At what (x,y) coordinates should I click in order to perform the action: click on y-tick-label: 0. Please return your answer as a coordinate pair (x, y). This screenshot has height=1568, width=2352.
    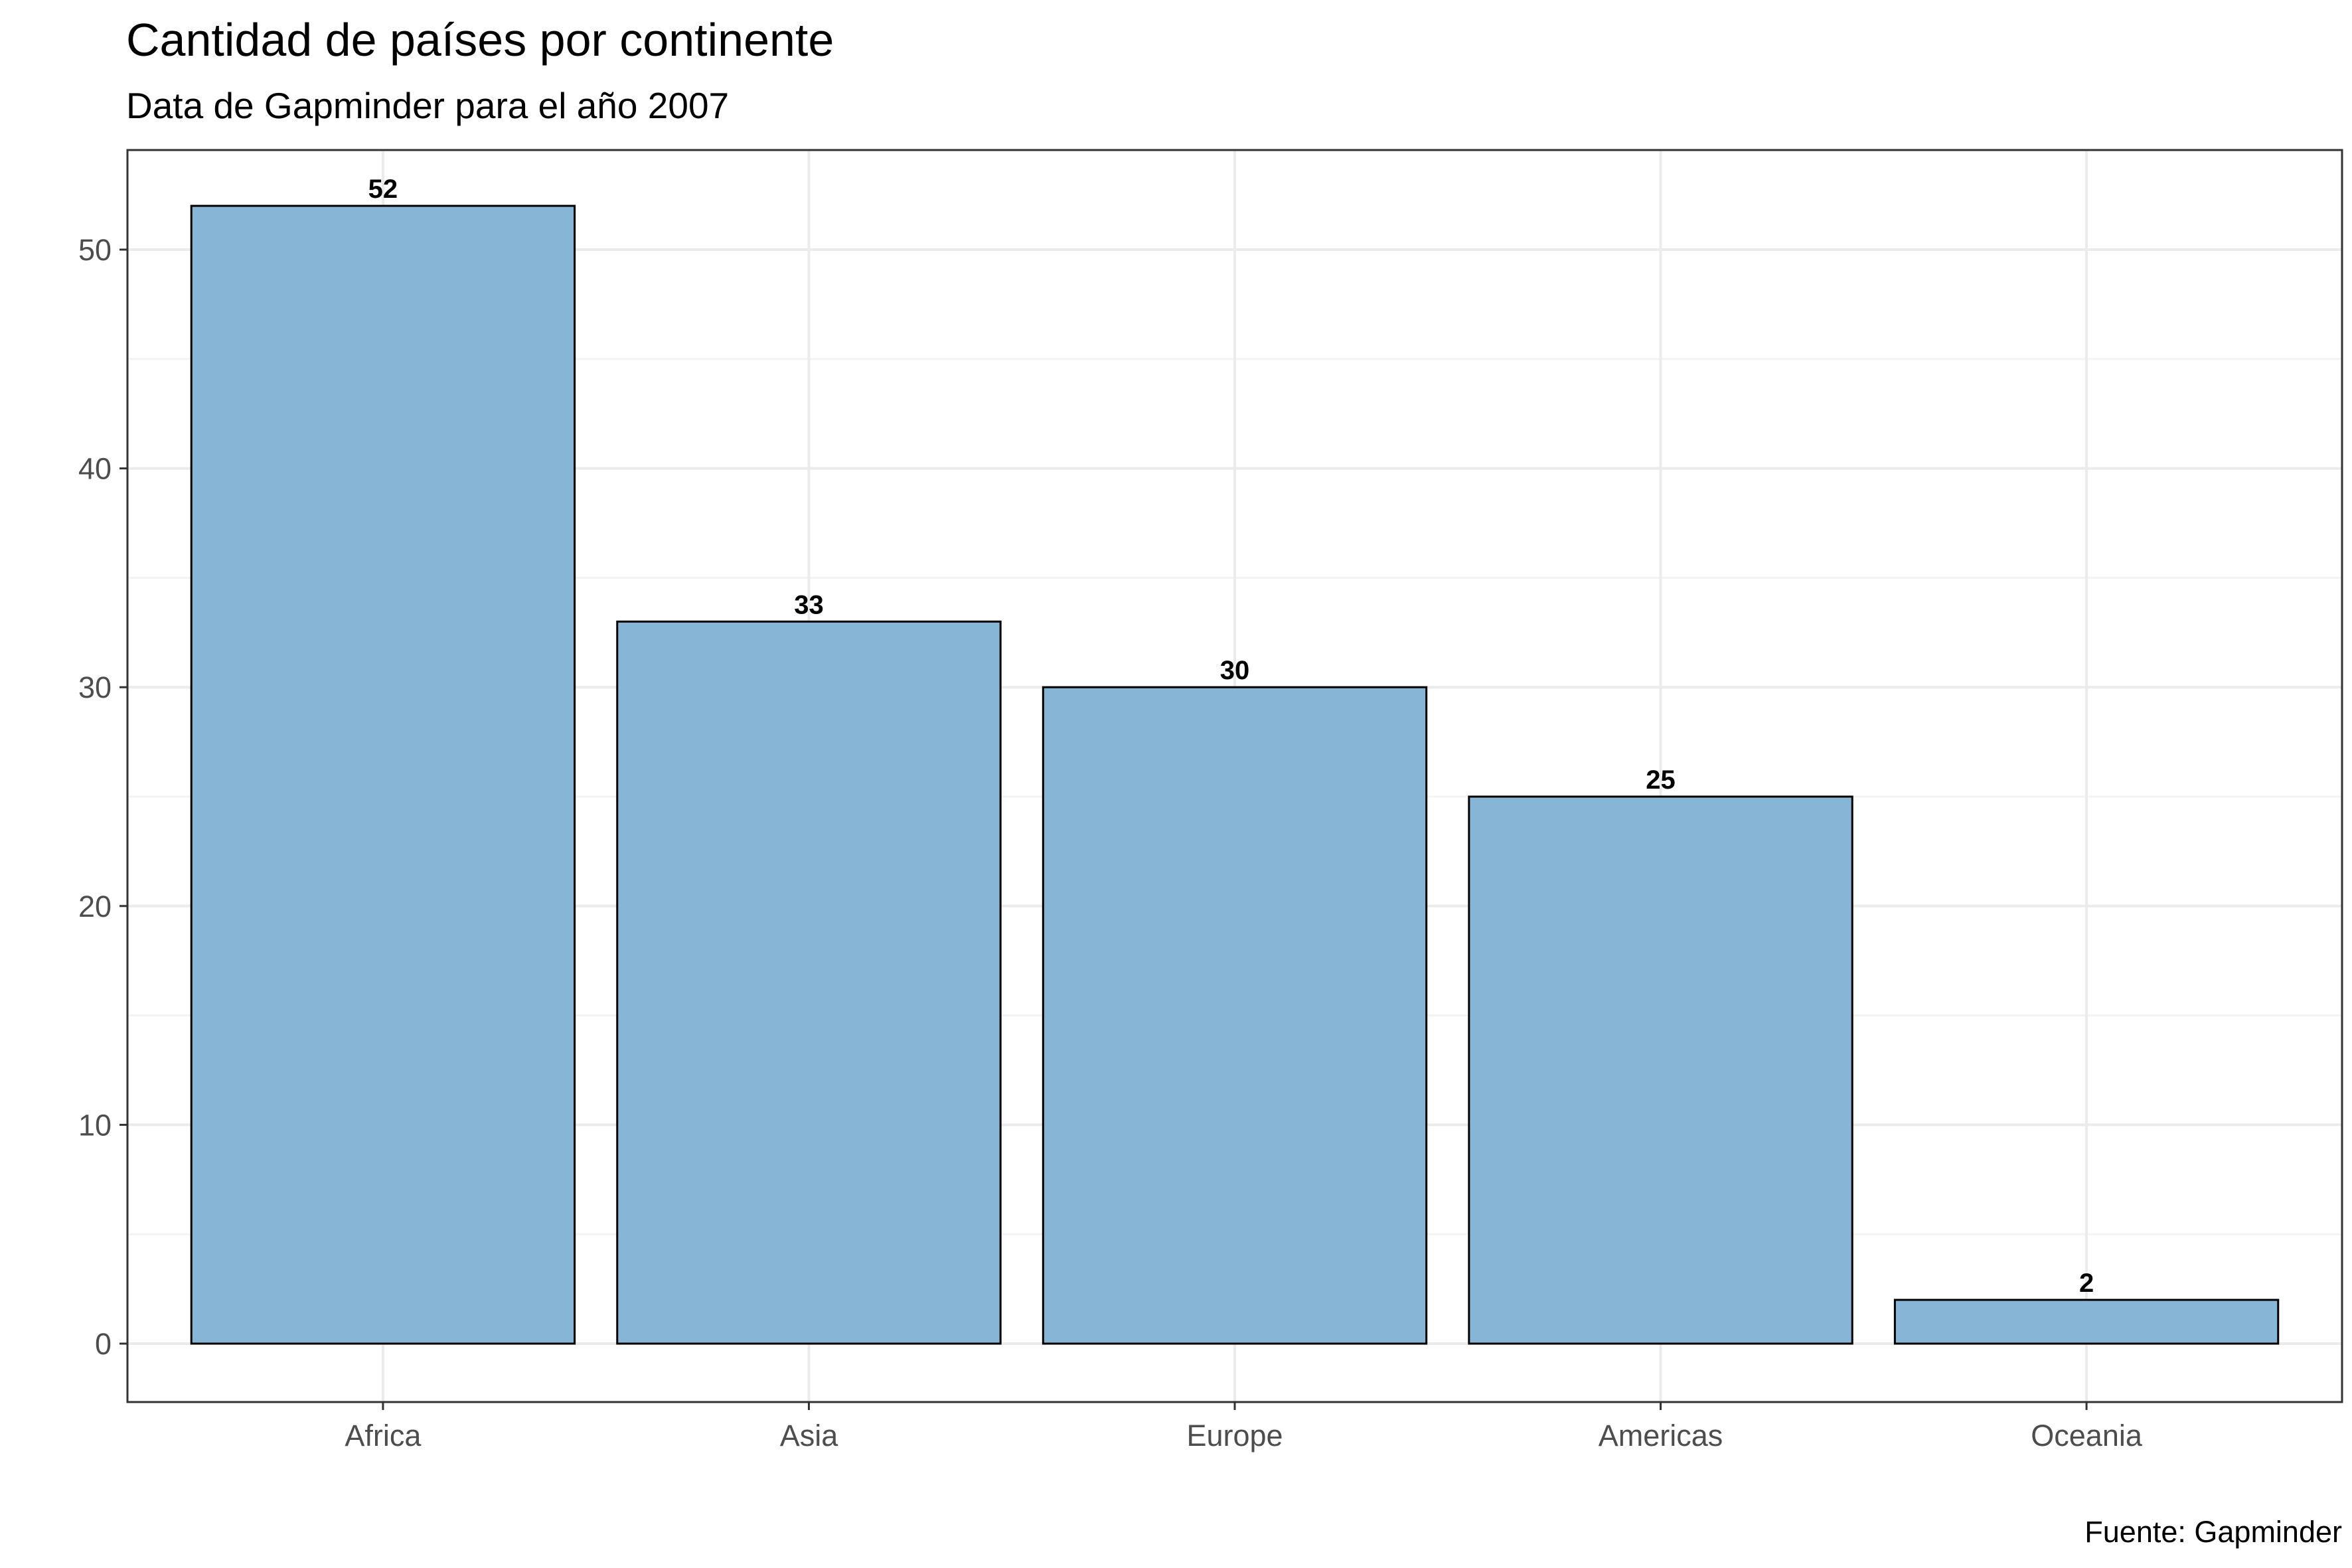
    Looking at the image, I should click on (104, 1344).